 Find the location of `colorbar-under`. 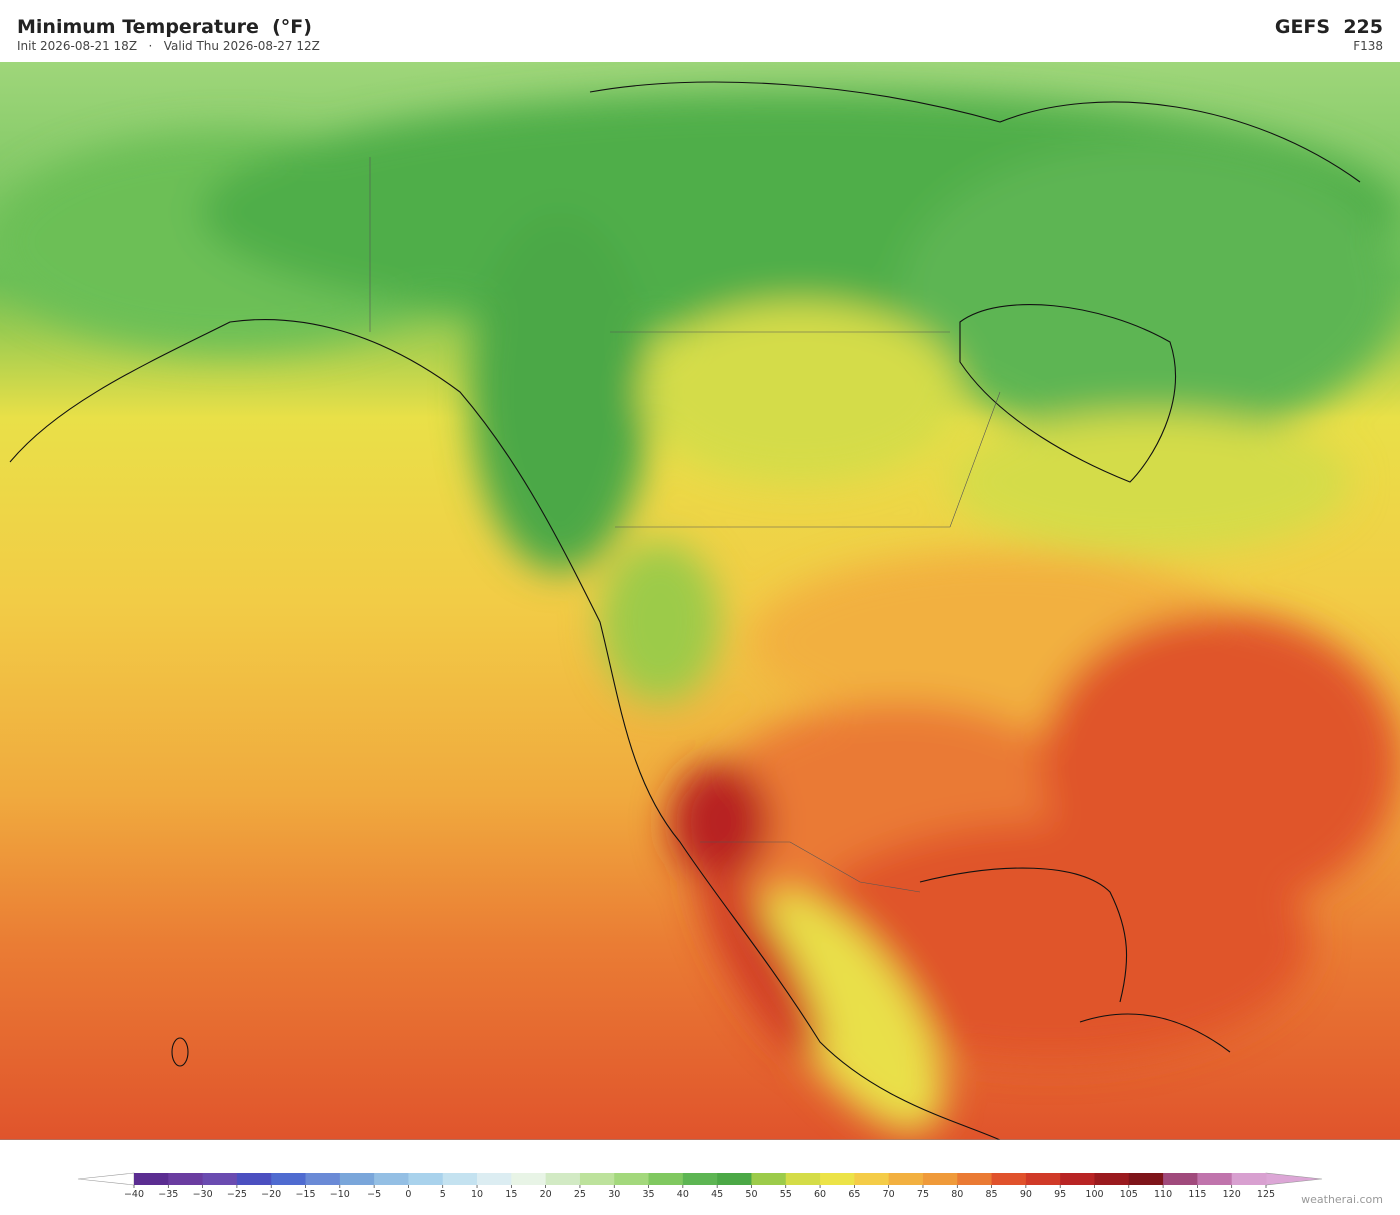

colorbar-under is located at coordinates (106, 1179).